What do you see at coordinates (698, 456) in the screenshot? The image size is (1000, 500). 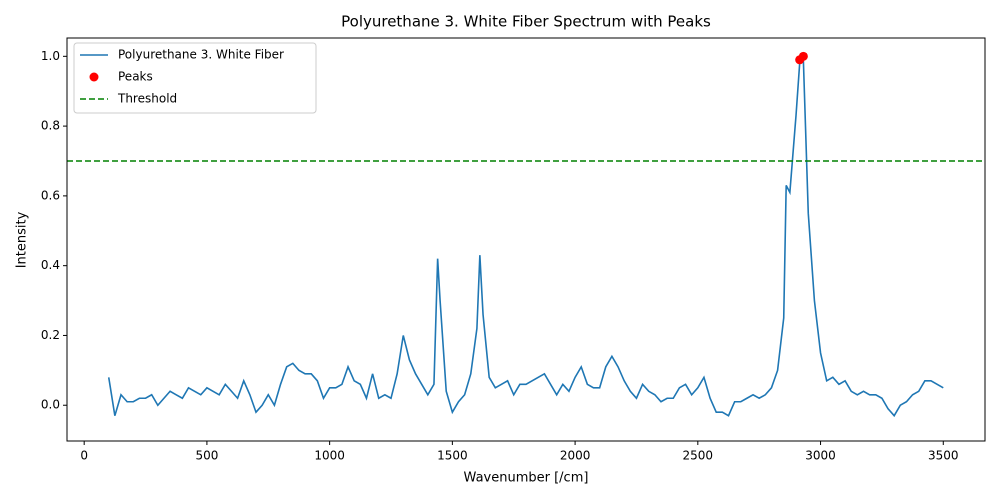 I see `x-tick-label: 2500` at bounding box center [698, 456].